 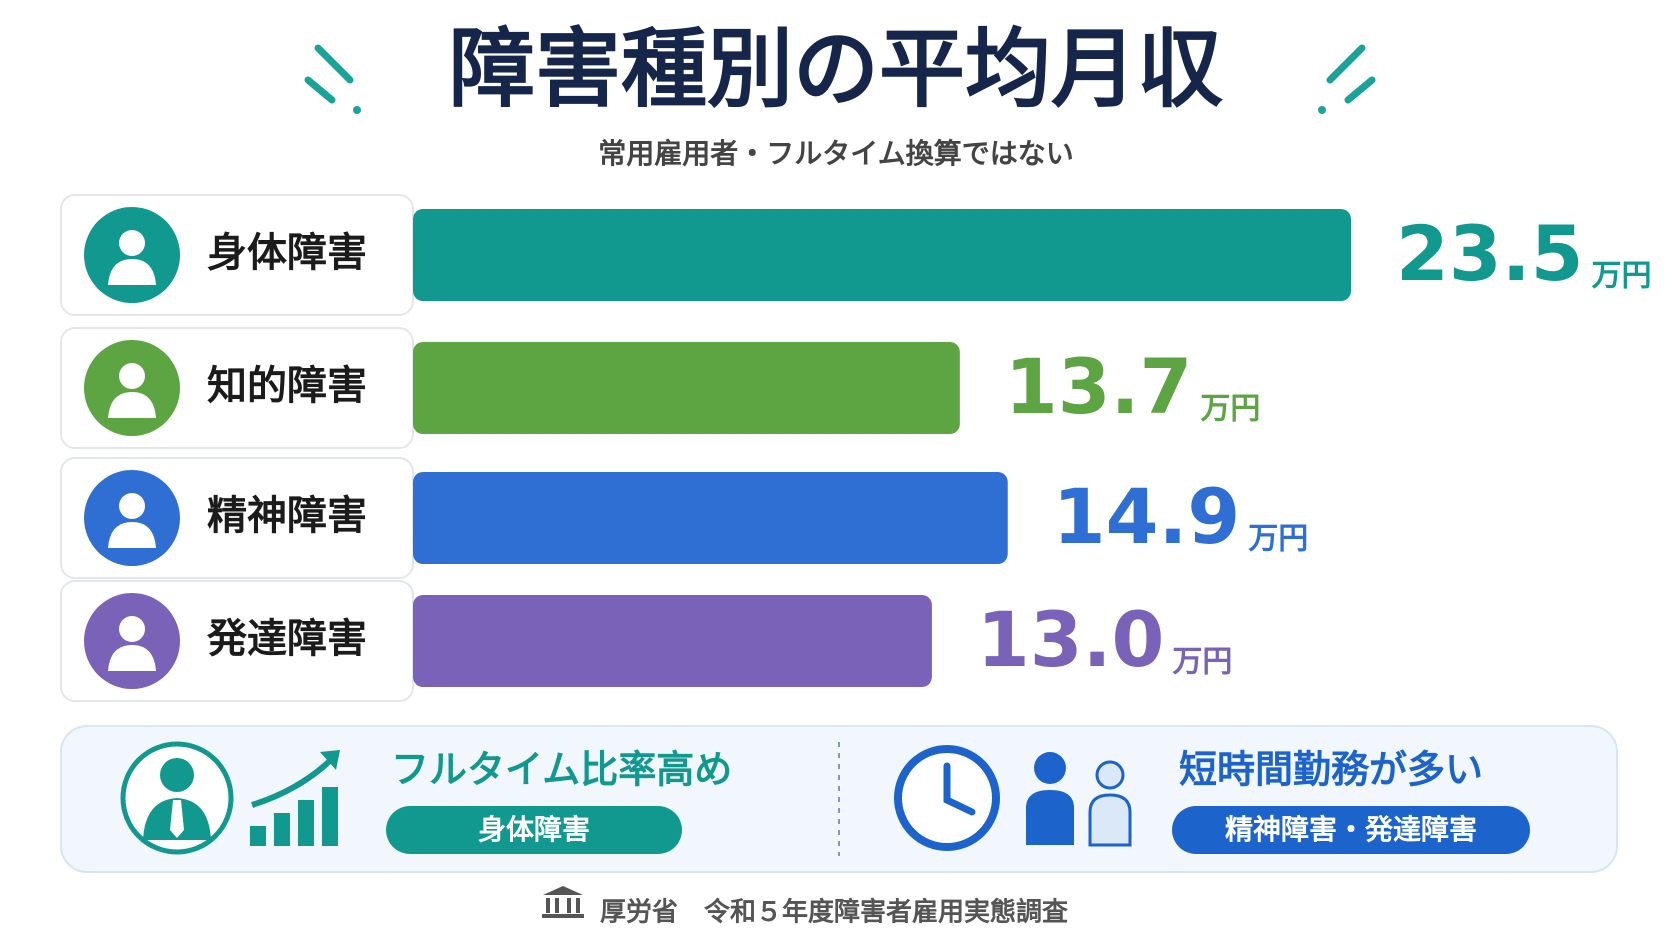 I want to click on annotation-badge-text: 精神障害・発達障害, so click(x=1351, y=829).